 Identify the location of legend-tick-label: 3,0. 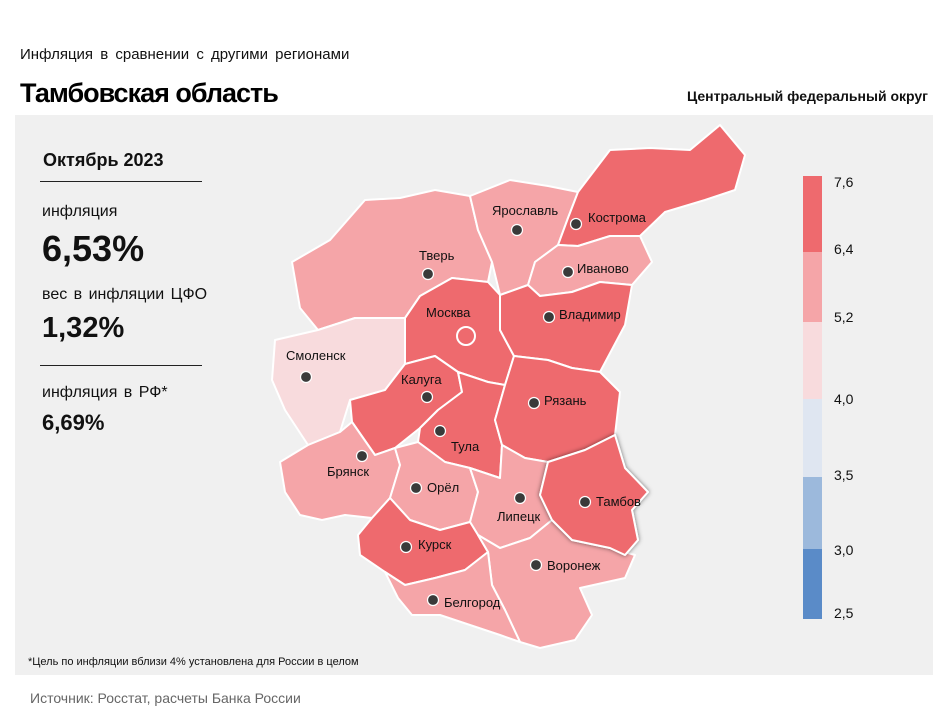
(844, 550).